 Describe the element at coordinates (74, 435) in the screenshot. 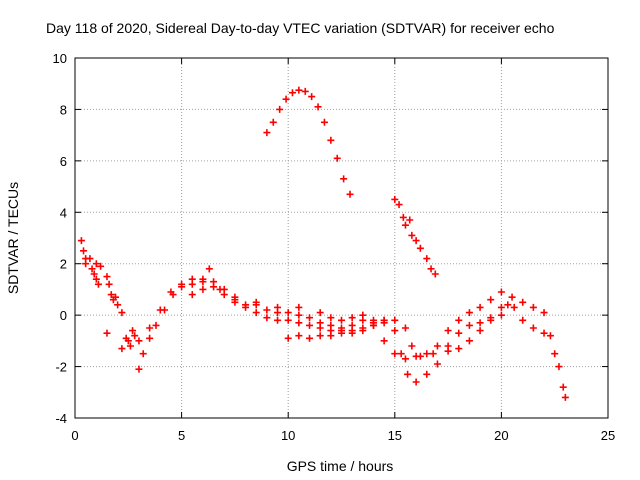

I see `x-tick-label: 0` at that location.